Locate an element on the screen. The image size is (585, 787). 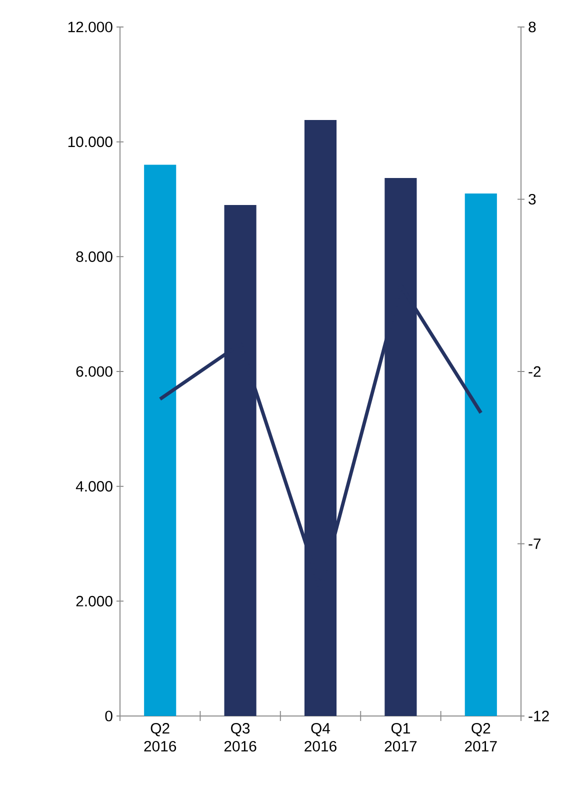
y2-tick-label: 3 is located at coordinates (532, 199).